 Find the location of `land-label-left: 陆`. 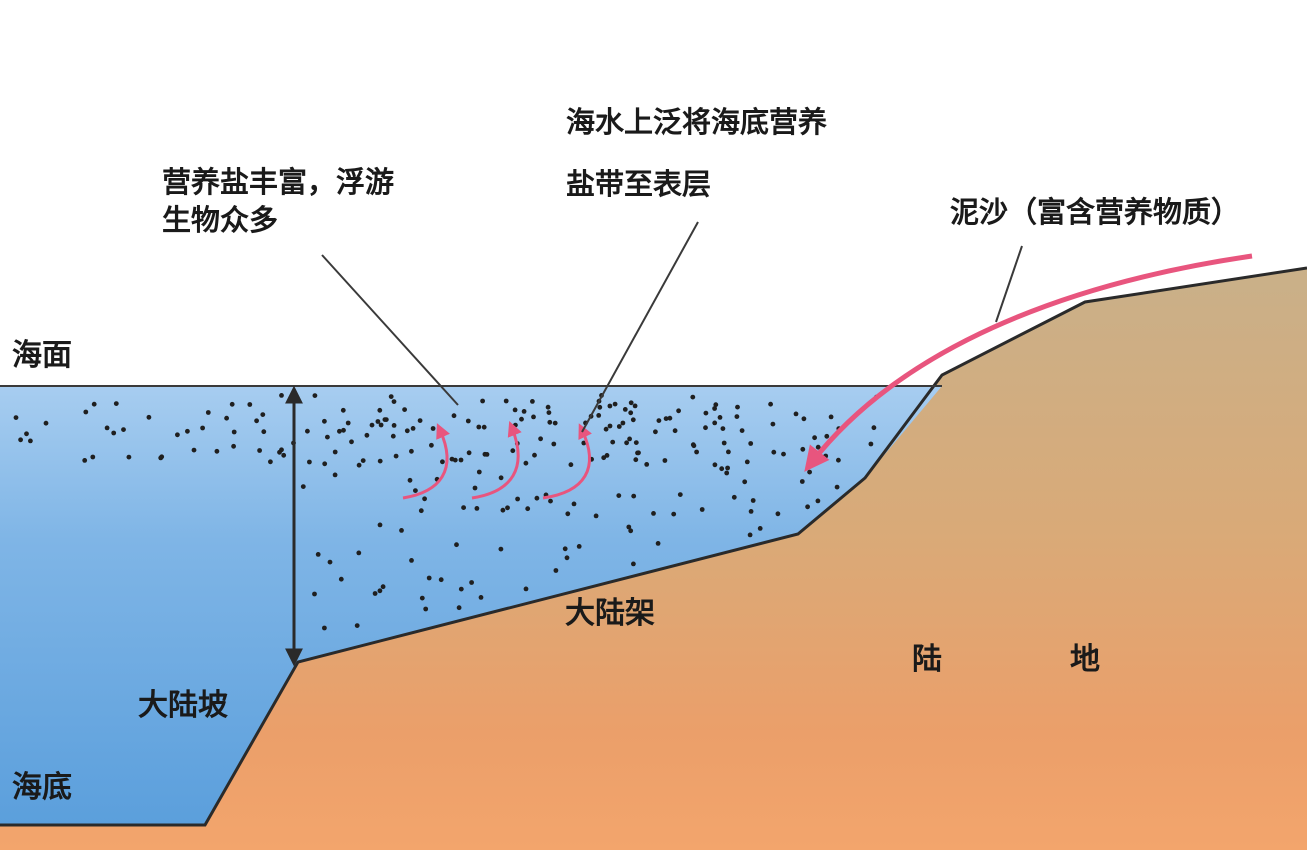

land-label-left: 陆 is located at coordinates (927, 659).